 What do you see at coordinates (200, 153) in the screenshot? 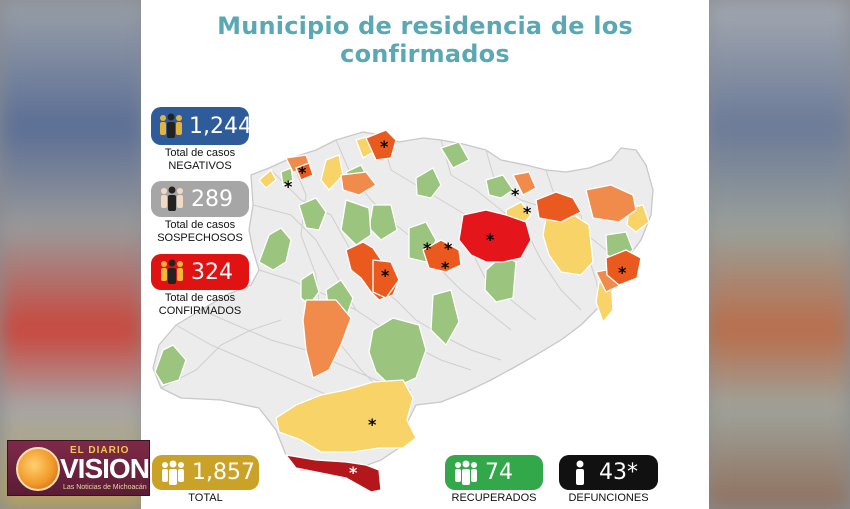
I see `negativos-label-line1: Total de casos` at bounding box center [200, 153].